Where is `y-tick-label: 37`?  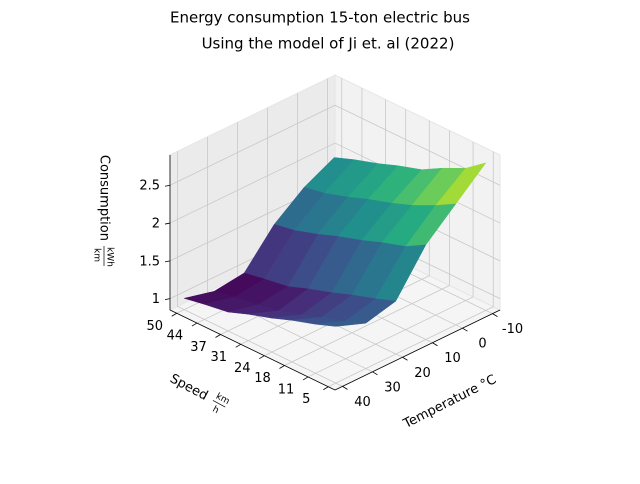
y-tick-label: 37 is located at coordinates (198, 347).